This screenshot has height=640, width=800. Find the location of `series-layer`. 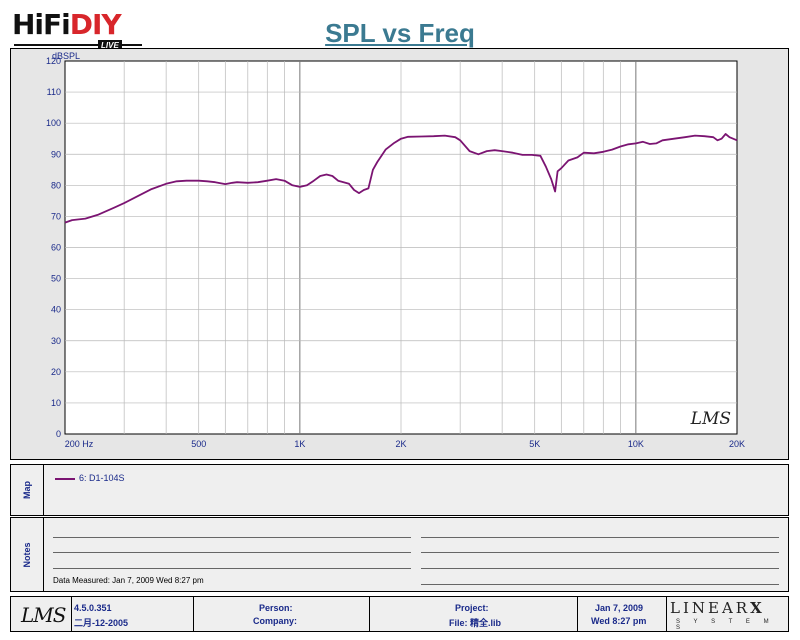

series-layer is located at coordinates (401, 178).